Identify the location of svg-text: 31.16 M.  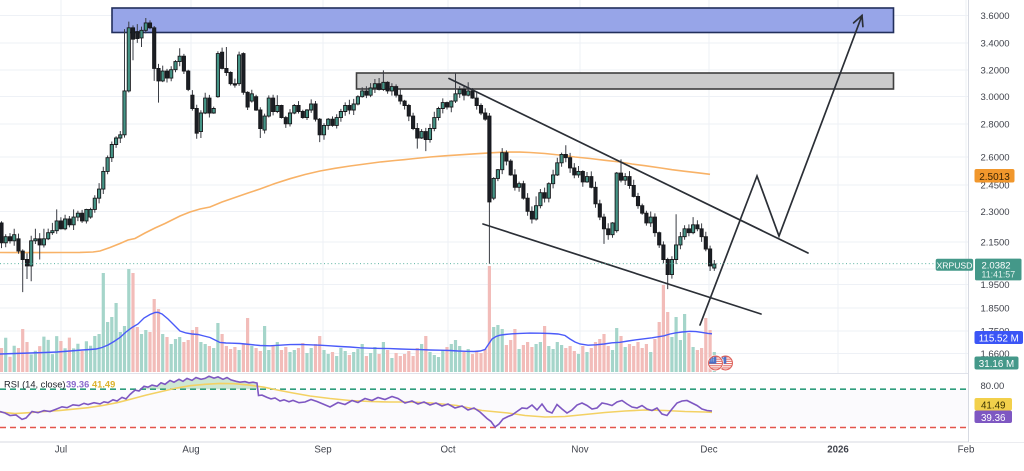
(996, 364).